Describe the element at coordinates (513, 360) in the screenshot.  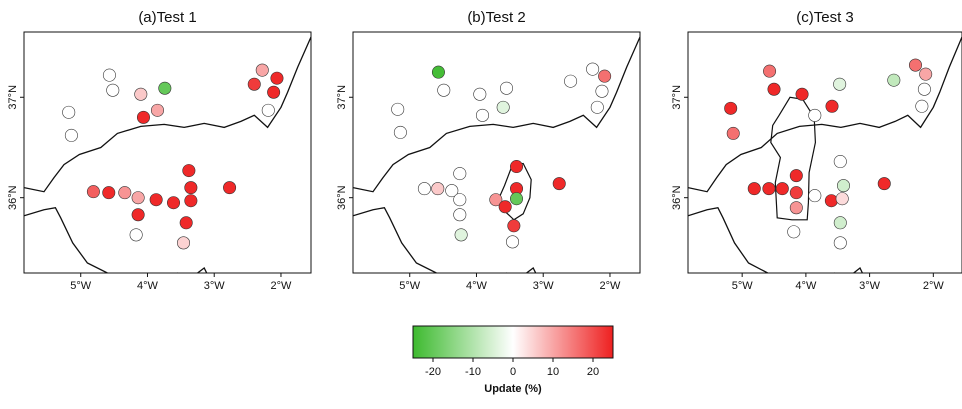
I see `colorbar: -20 -10 0 10 20 Update (%)` at that location.